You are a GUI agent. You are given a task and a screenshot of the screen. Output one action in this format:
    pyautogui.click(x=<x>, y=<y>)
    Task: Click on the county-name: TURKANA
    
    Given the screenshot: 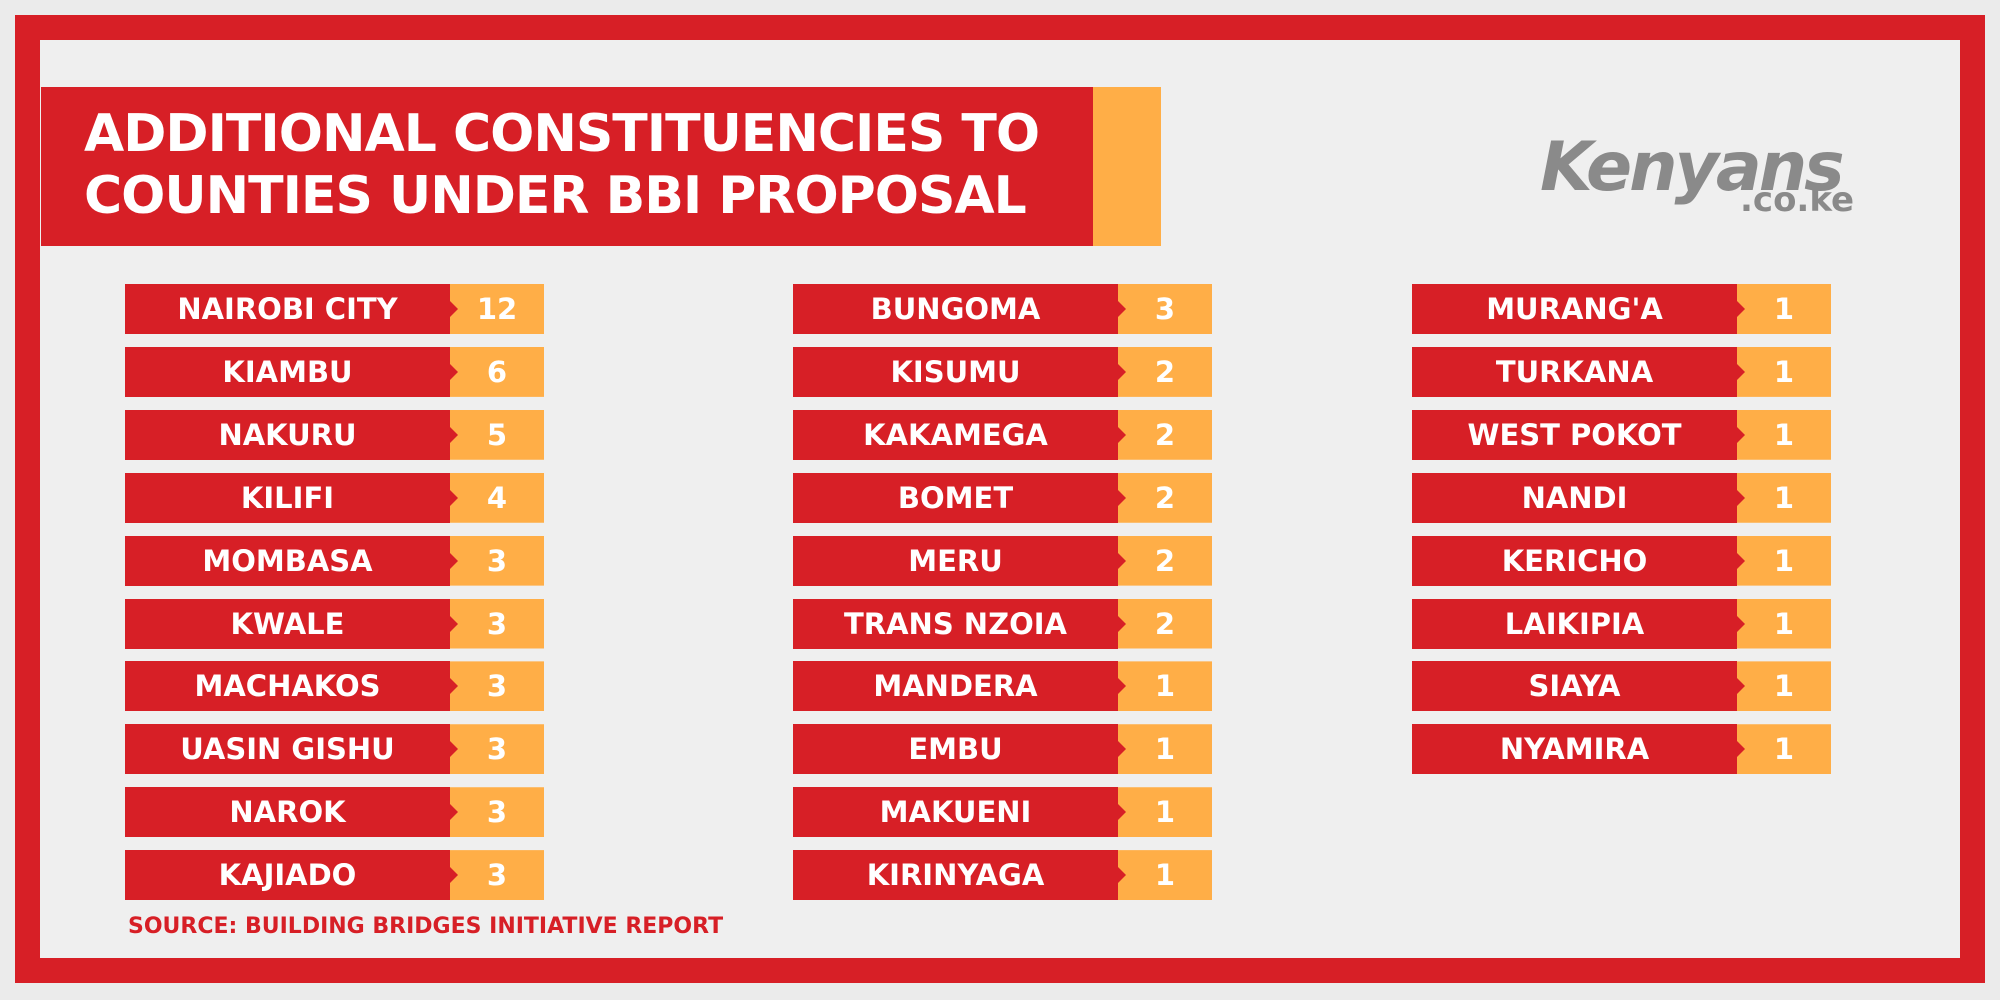 What is the action you would take?
    pyautogui.click(x=1574, y=371)
    